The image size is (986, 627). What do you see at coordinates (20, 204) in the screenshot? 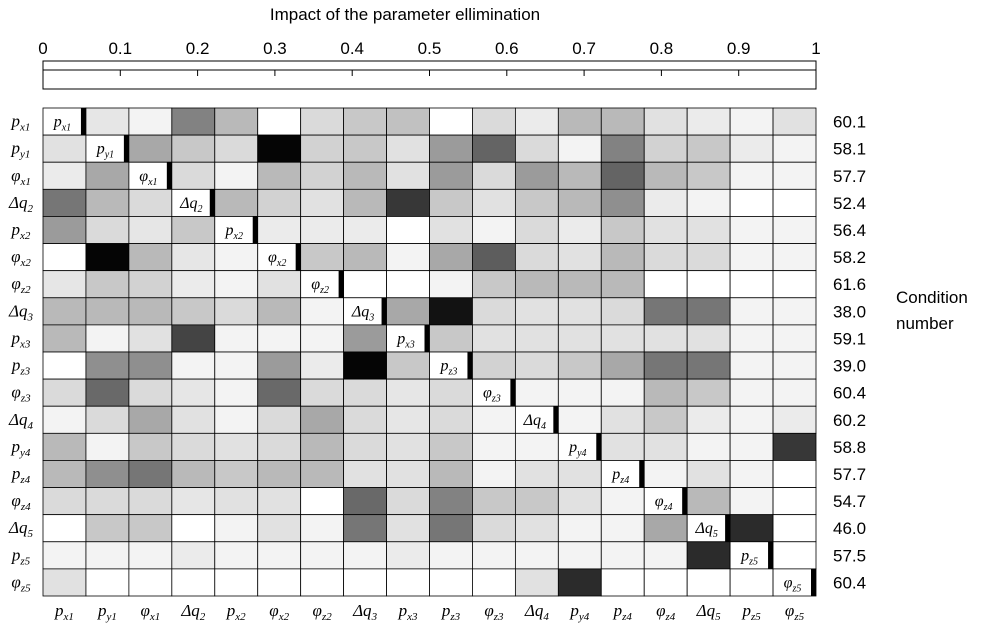
I see `row-label: Δq2` at bounding box center [20, 204].